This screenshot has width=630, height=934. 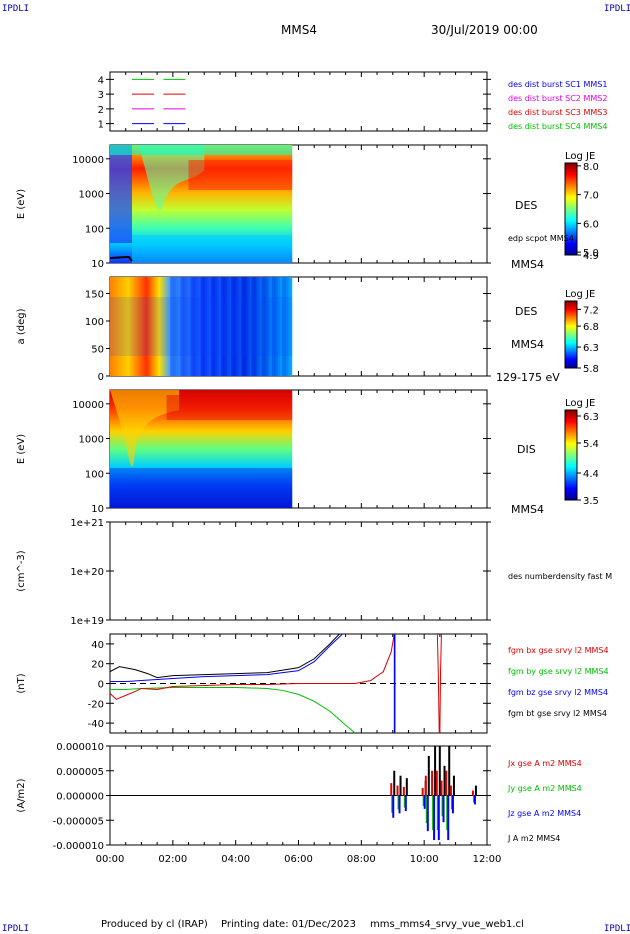 What do you see at coordinates (591, 501) in the screenshot?
I see `colorbar-tick-label: 3.5` at bounding box center [591, 501].